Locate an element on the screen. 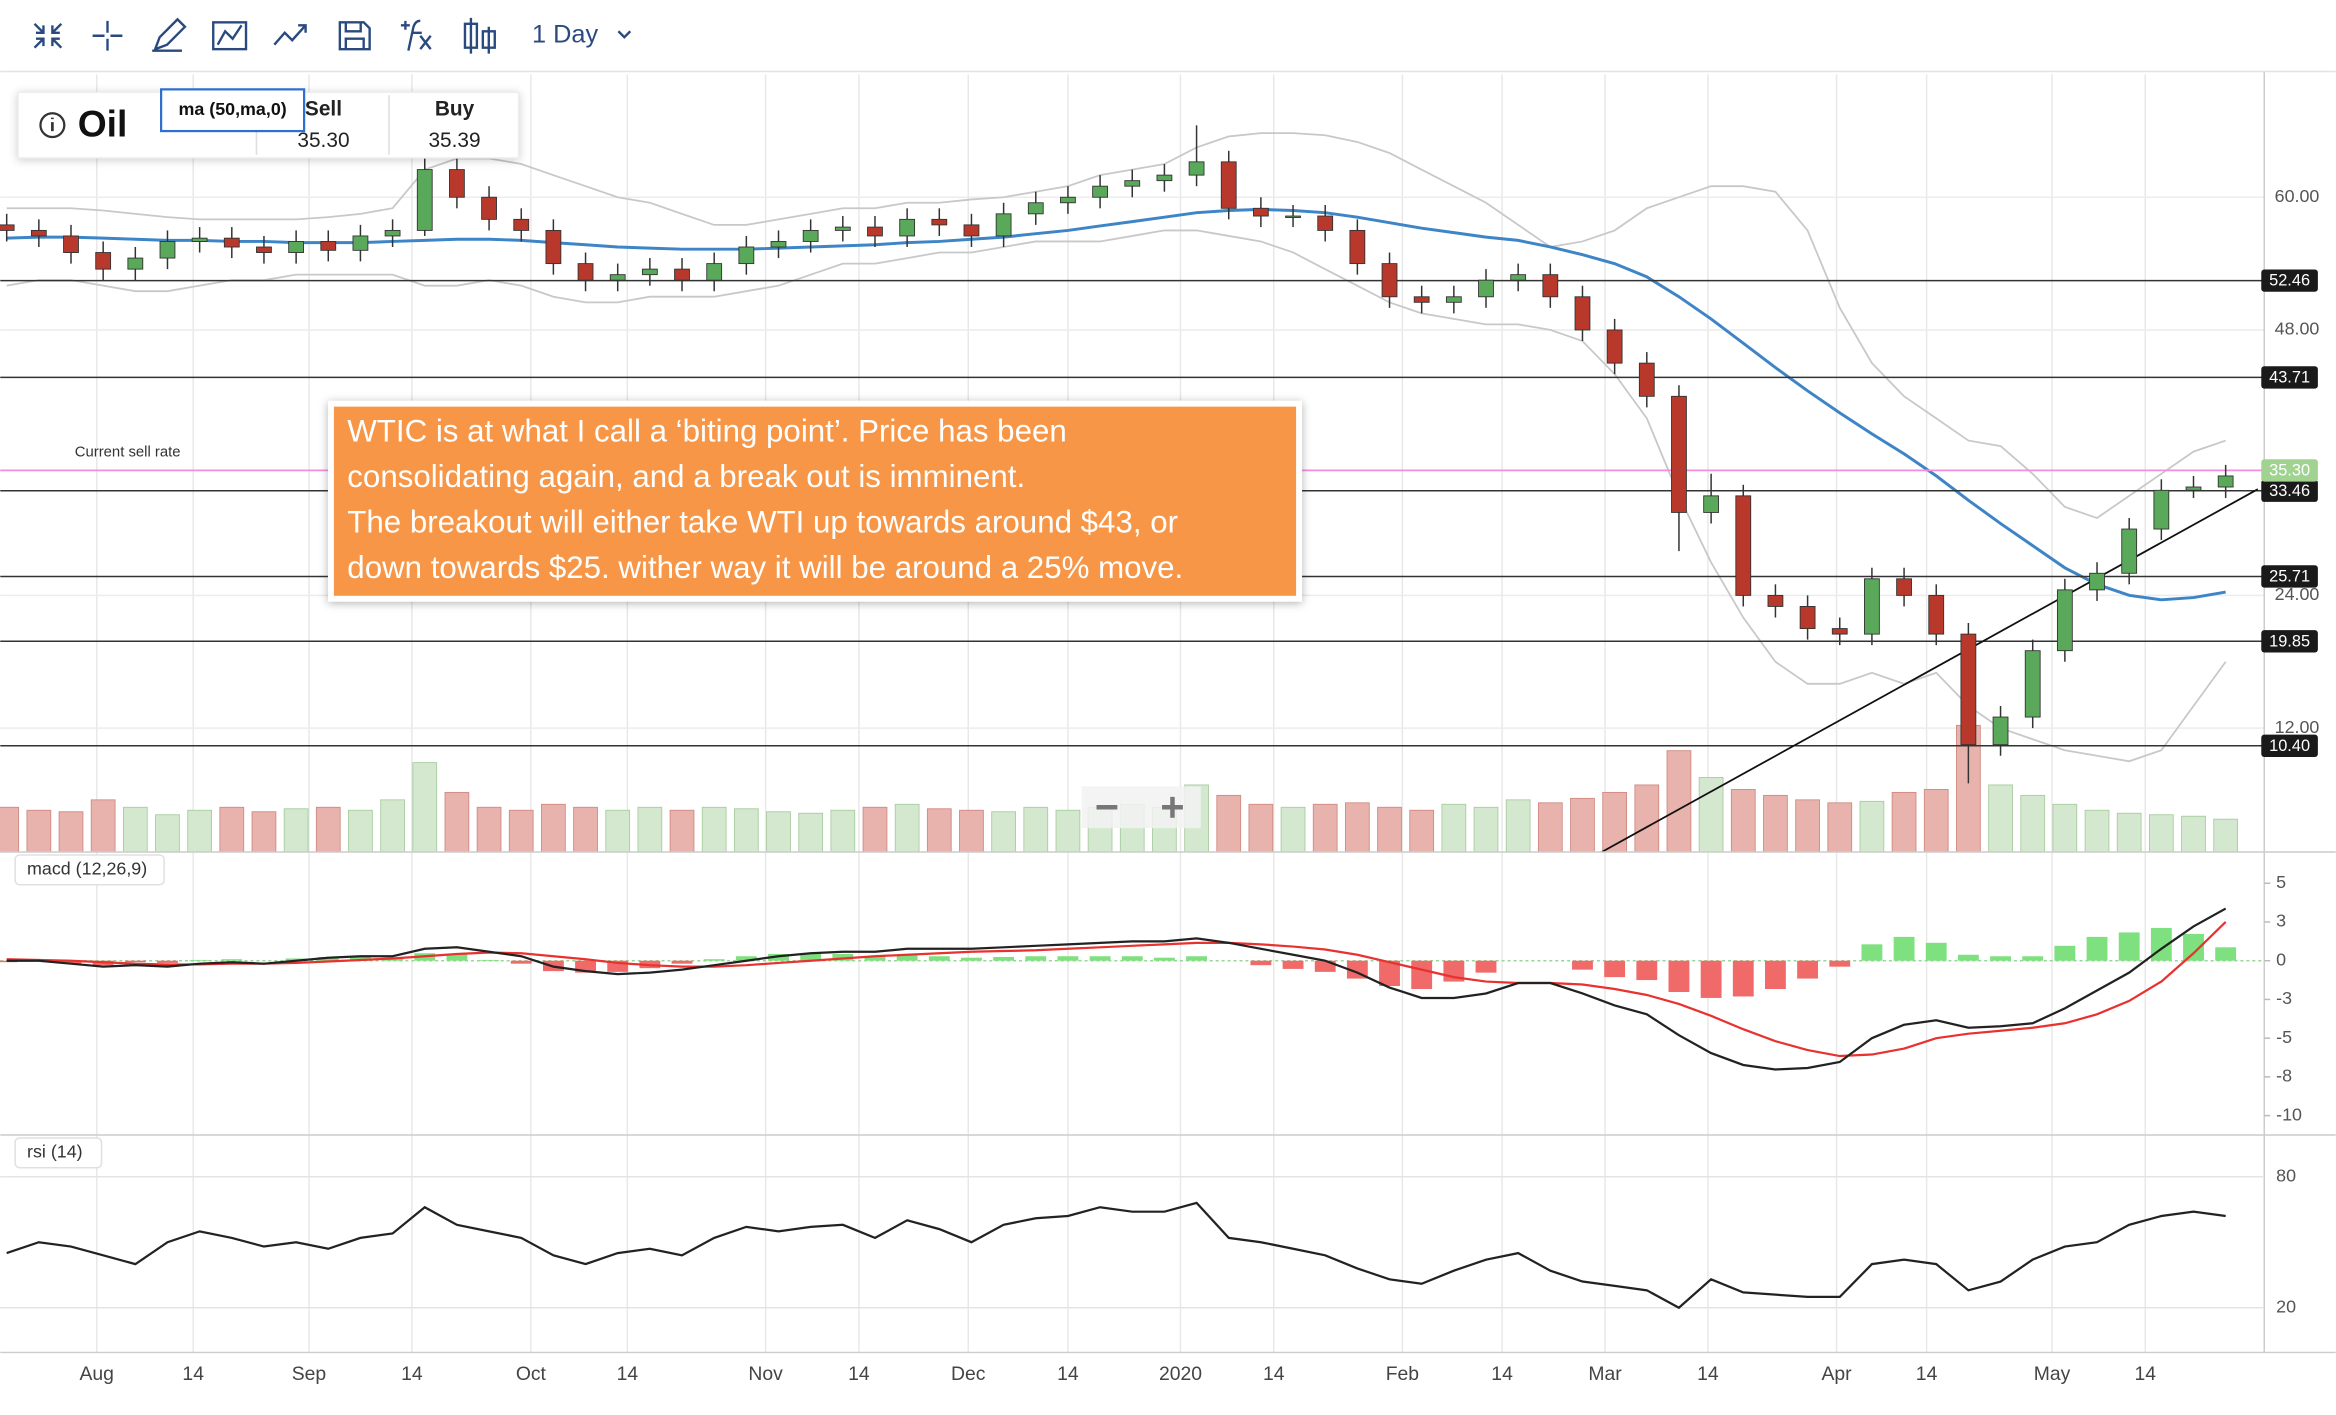  macd-line is located at coordinates (1116, 989).